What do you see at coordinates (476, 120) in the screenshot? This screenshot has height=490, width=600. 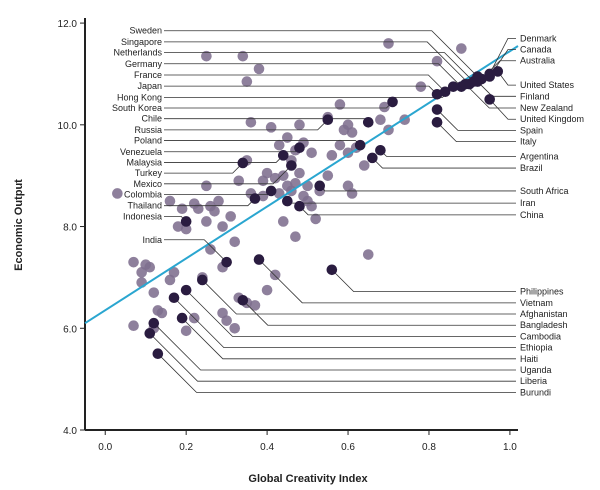 I see `leader-line-spain` at bounding box center [476, 120].